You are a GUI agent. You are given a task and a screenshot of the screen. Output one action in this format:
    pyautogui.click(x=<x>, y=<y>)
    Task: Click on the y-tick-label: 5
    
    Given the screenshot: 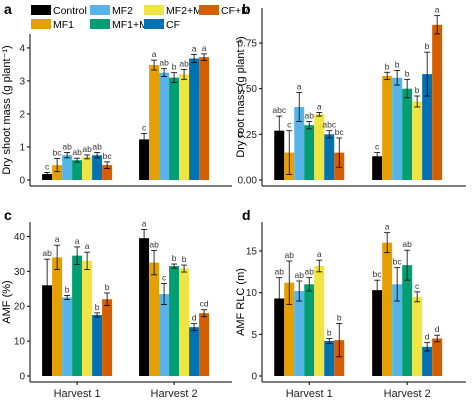 What is the action you would take?
    pyautogui.click(x=254, y=335)
    